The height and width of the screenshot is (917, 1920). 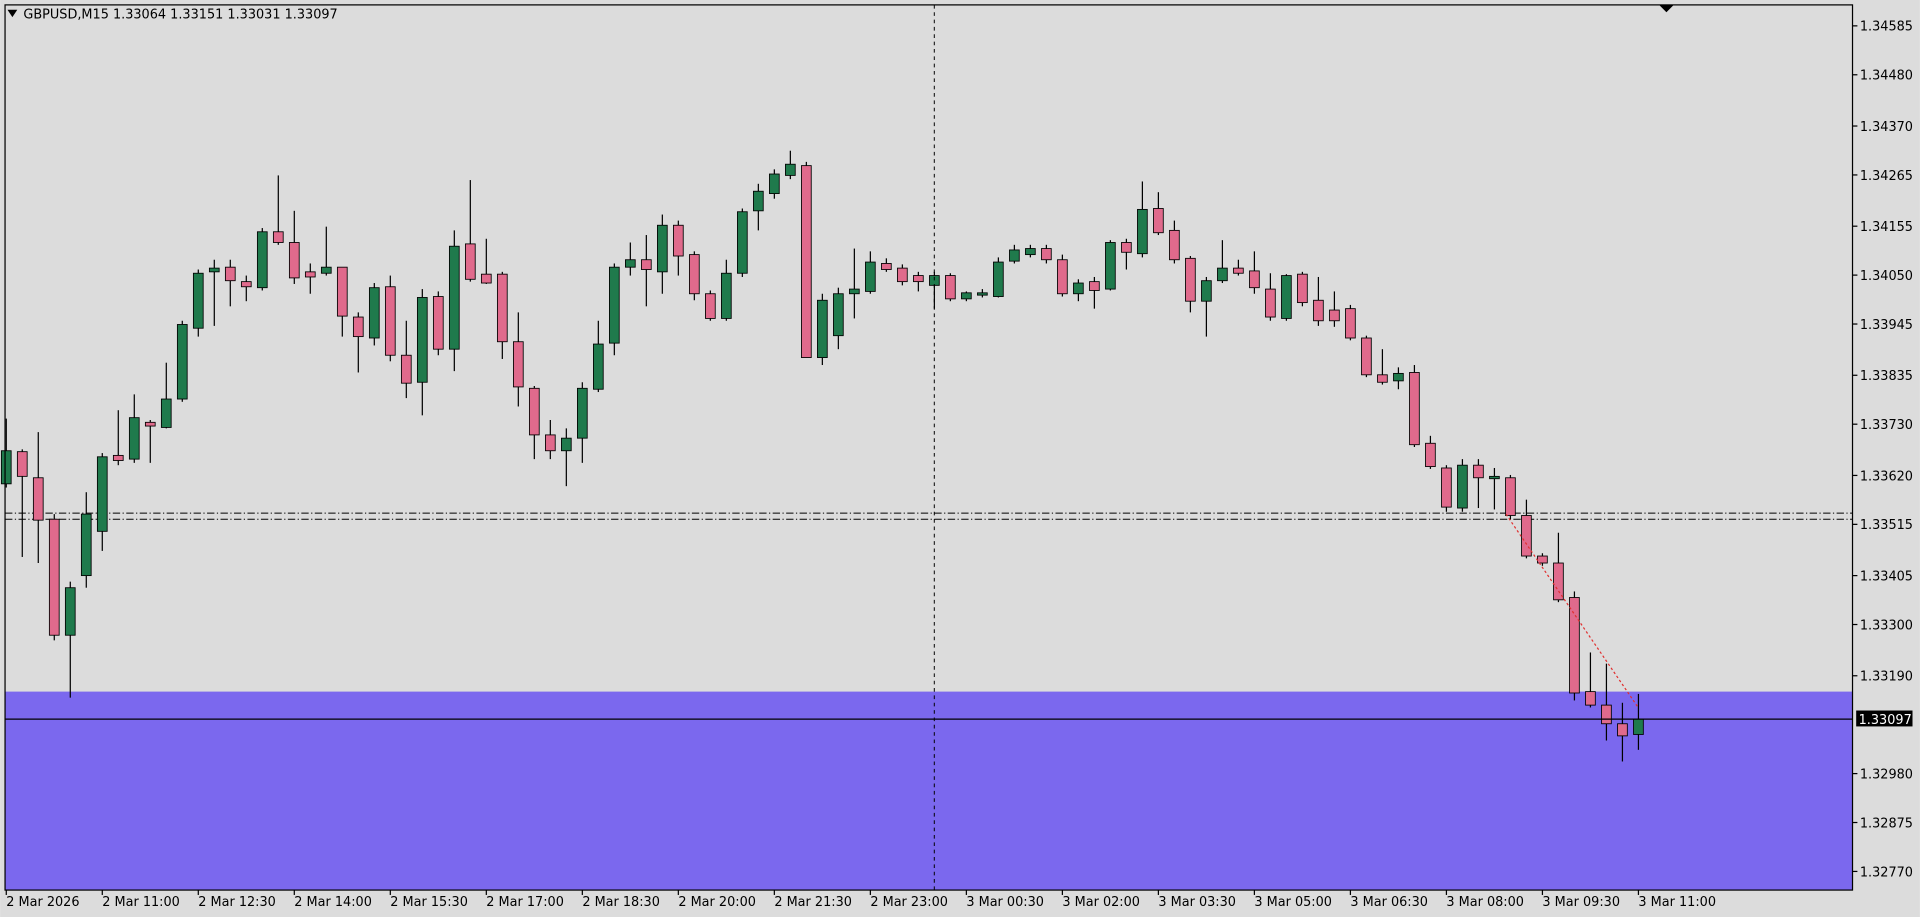 I want to click on current-price-box, so click(x=1884, y=718).